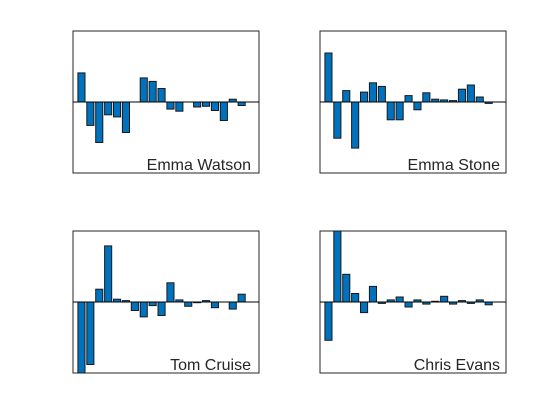  What do you see at coordinates (457, 365) in the screenshot?
I see `panel-label: Chris Evans` at bounding box center [457, 365].